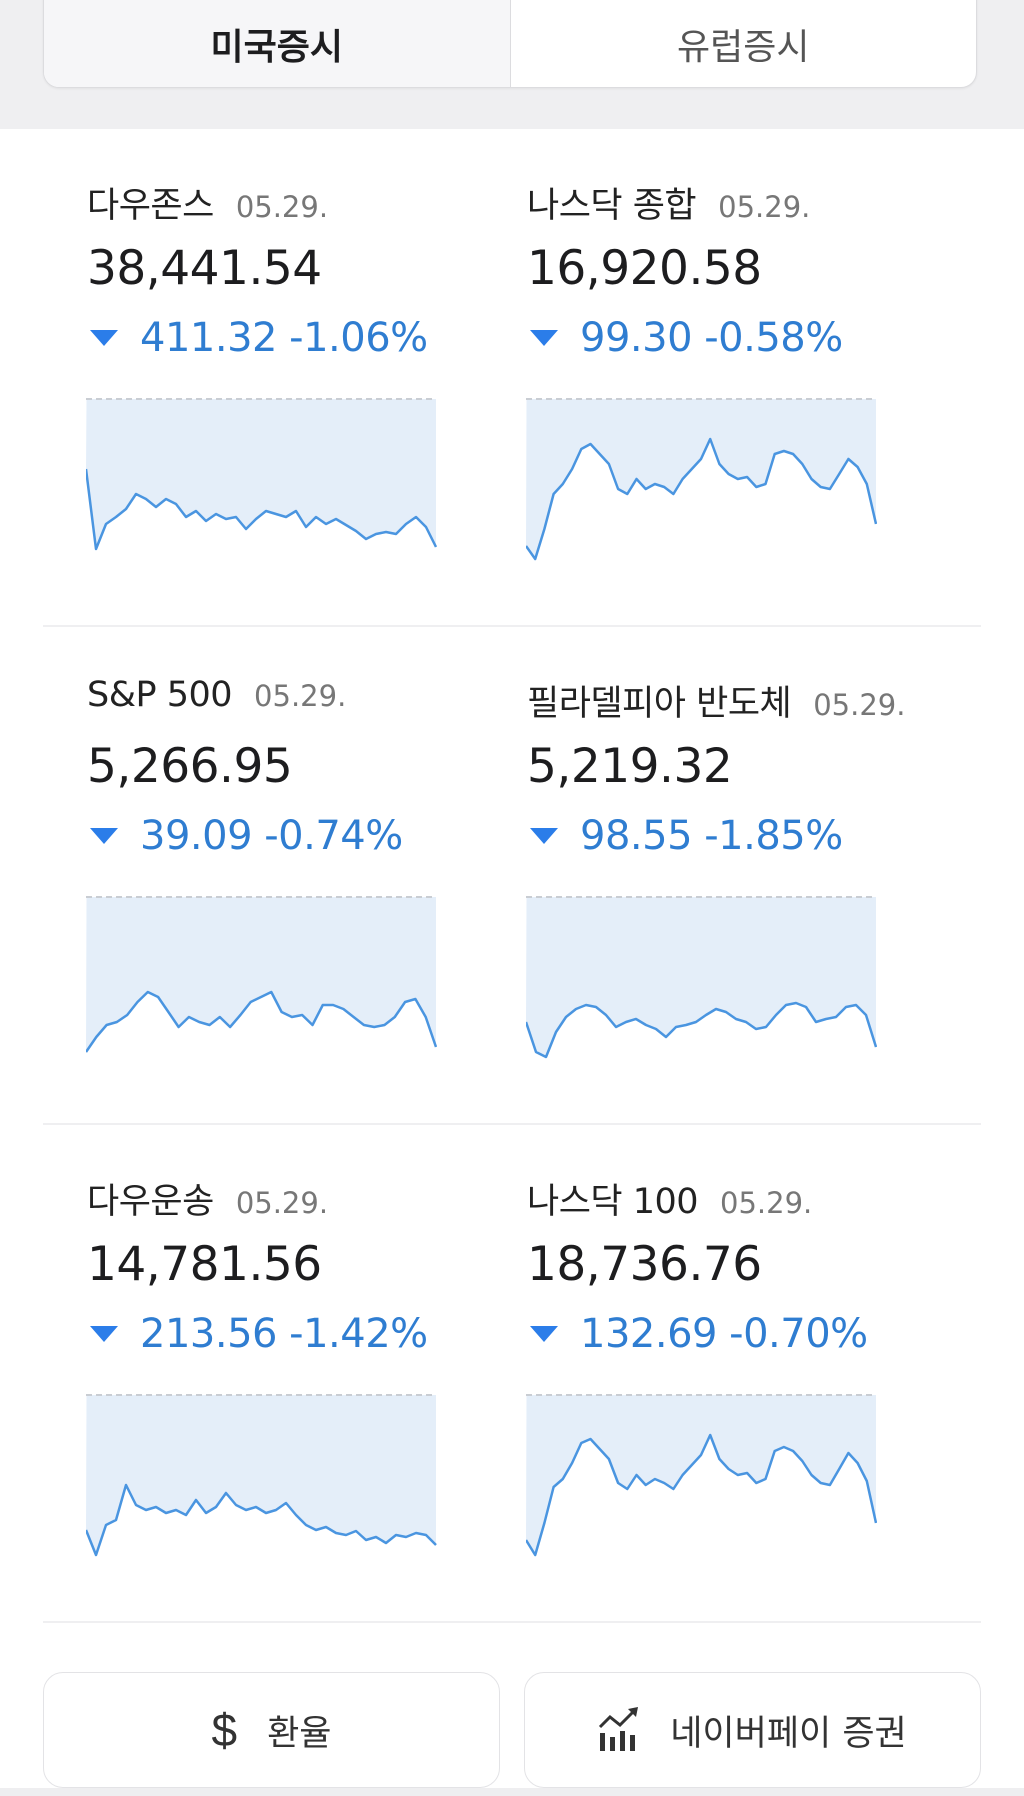  What do you see at coordinates (743, 47) in the screenshot?
I see `tab-europe-market: 유럽증시` at bounding box center [743, 47].